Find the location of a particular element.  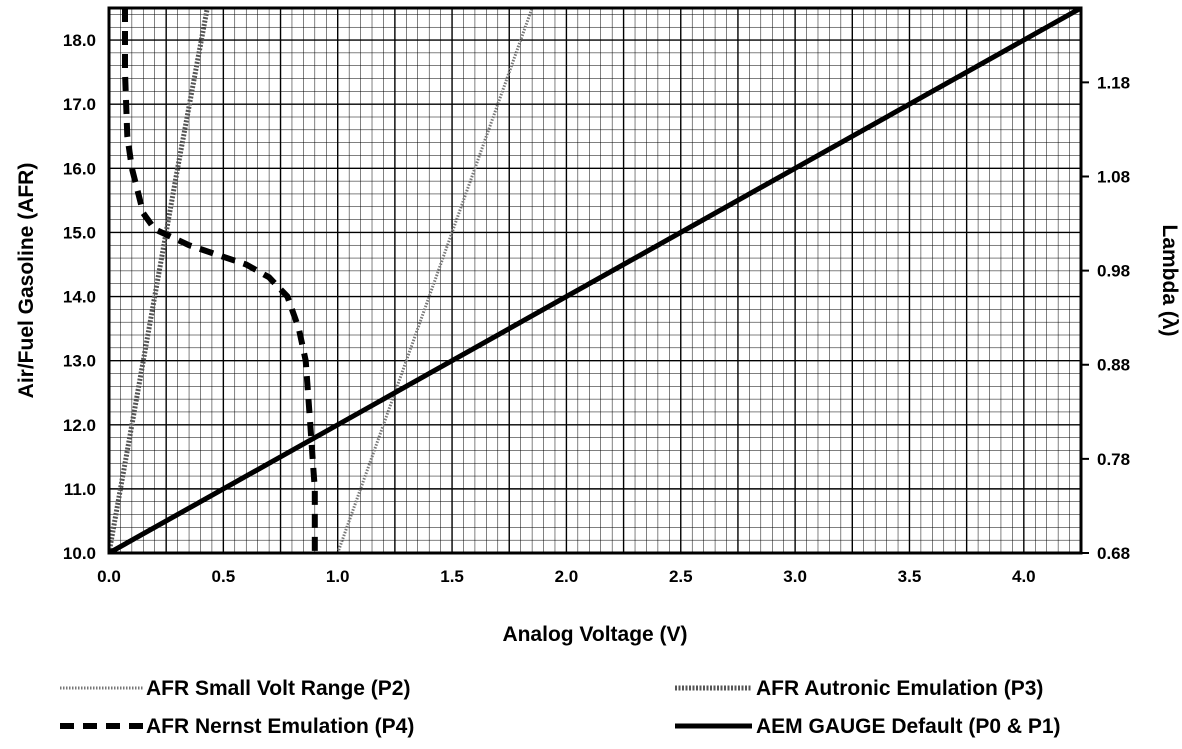

y-tick-labels: 10.0 11.0 12.0 13.0 14.0 15.0 16.0 17.0 18.0 is located at coordinates (79, 297).